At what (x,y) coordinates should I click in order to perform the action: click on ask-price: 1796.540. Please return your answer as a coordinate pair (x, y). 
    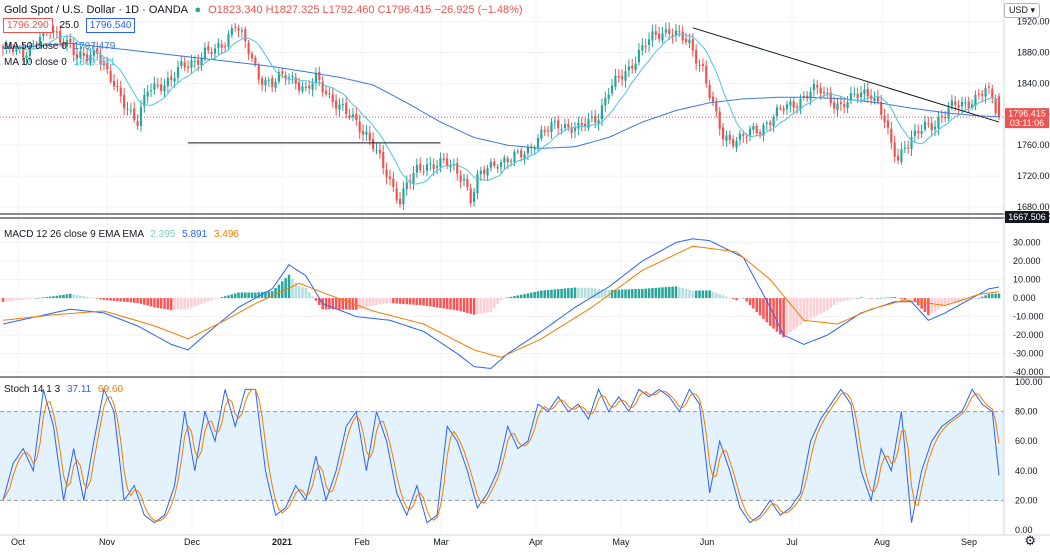
    Looking at the image, I should click on (110, 25).